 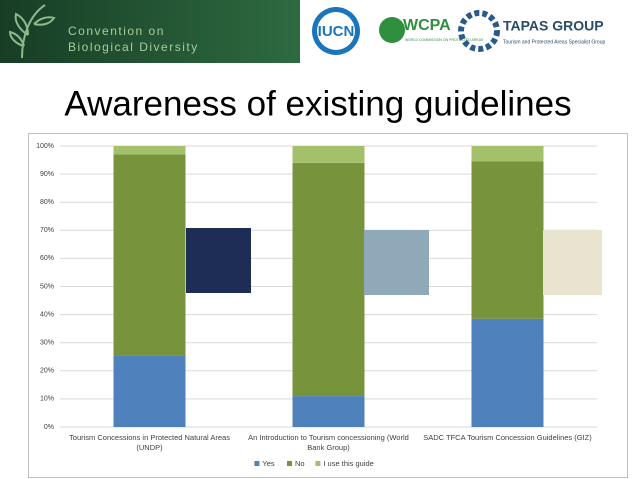 What do you see at coordinates (268, 463) in the screenshot?
I see `legend-label: Yes` at bounding box center [268, 463].